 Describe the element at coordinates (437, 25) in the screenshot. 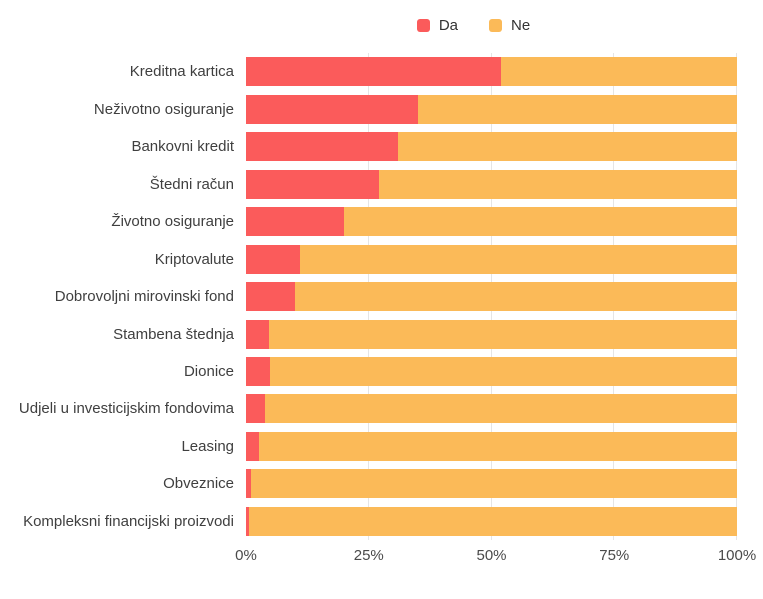

I see `legend-item-da: Da` at that location.